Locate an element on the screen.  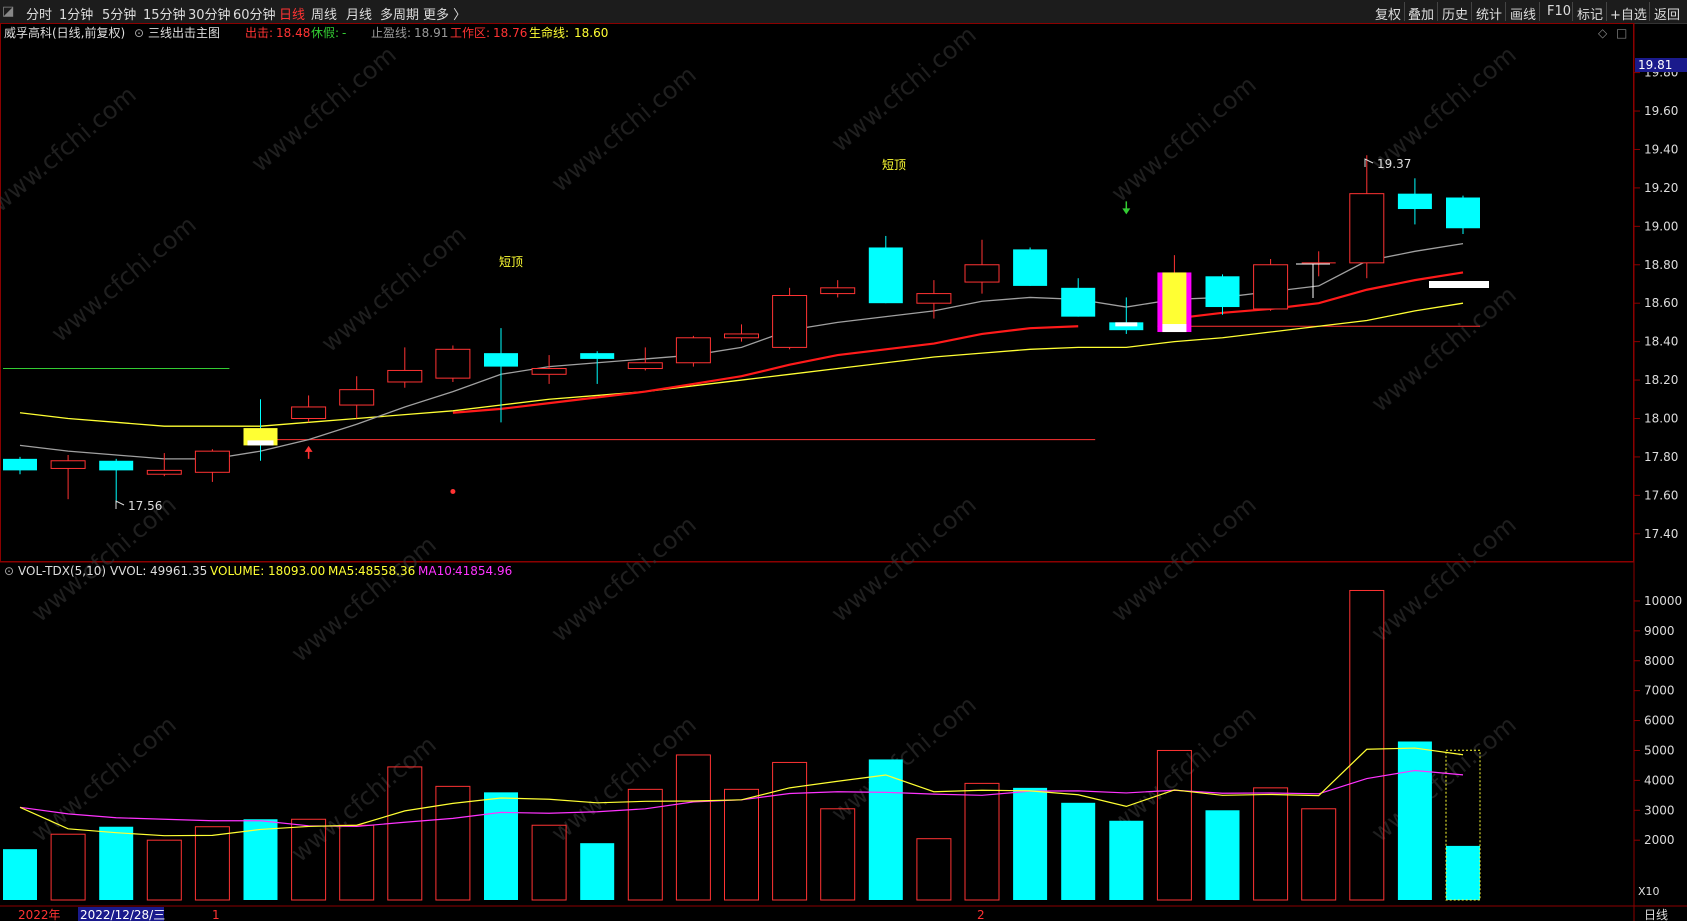
fuquan-button: 复权 is located at coordinates (1388, 15).